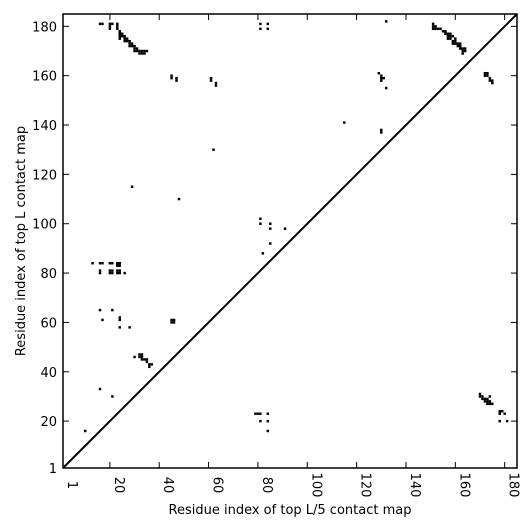  Describe the element at coordinates (48, 373) in the screenshot. I see `y-tick-label: 40` at that location.